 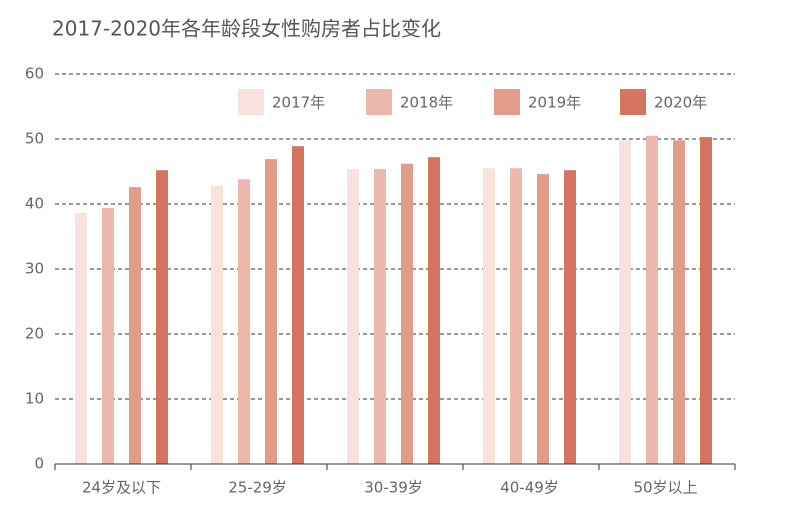 What do you see at coordinates (34, 139) in the screenshot?
I see `y-tick-label: 50` at bounding box center [34, 139].